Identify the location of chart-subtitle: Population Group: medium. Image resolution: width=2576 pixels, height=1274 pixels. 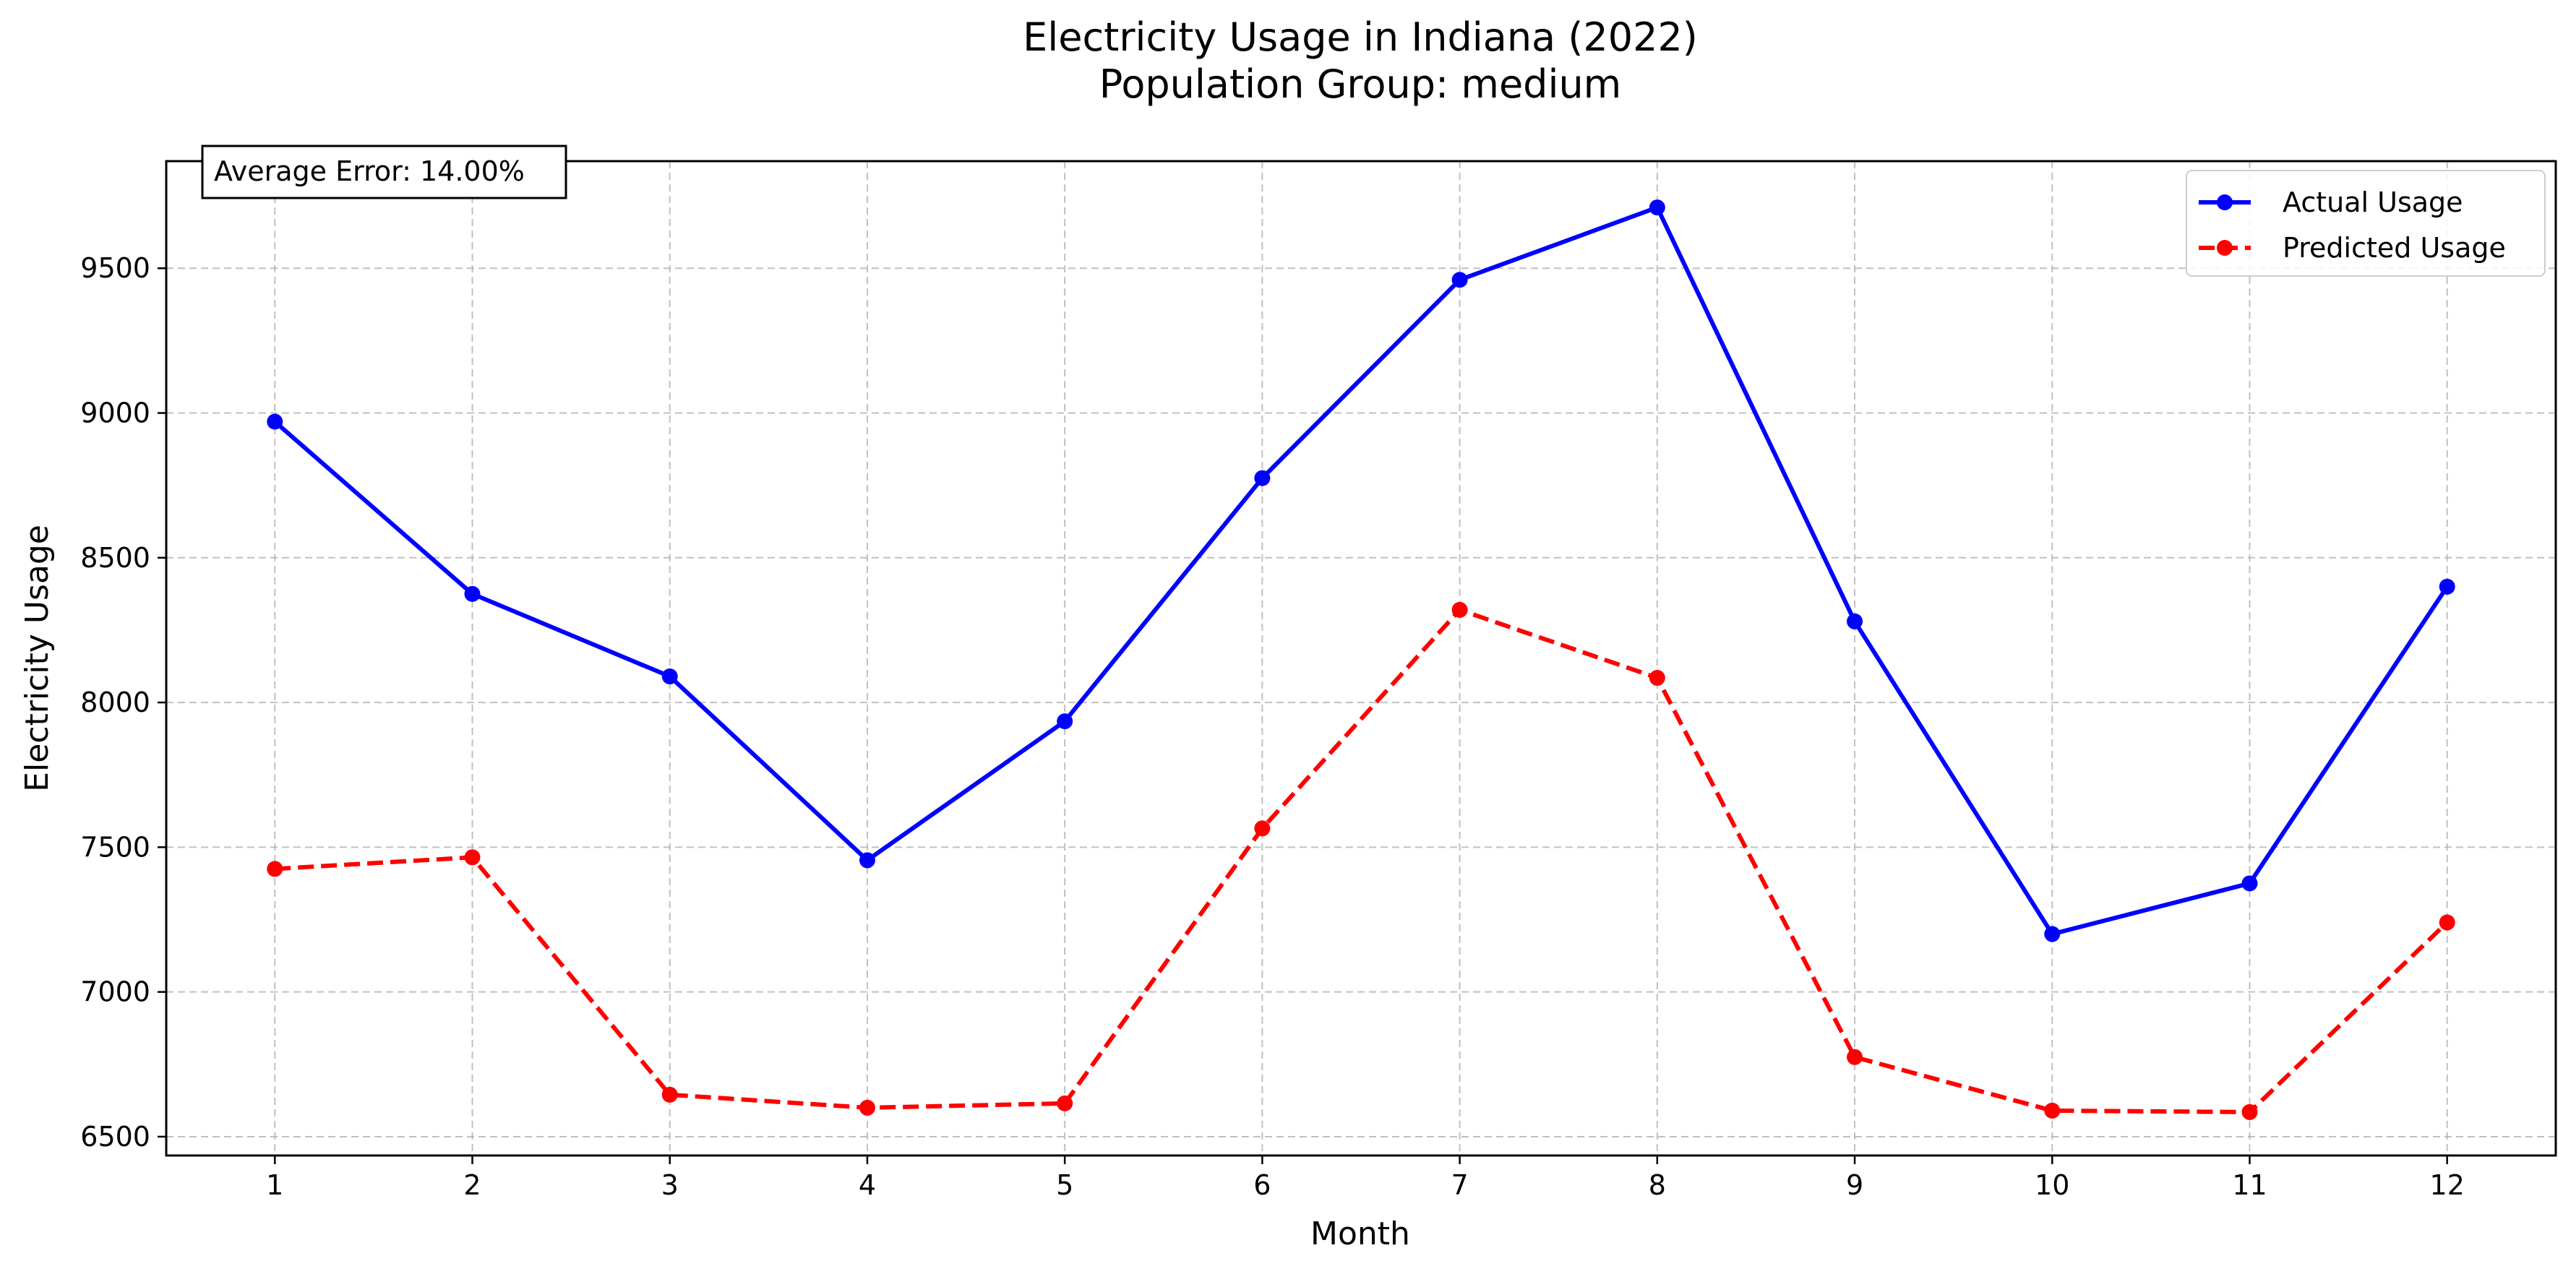
(1361, 84).